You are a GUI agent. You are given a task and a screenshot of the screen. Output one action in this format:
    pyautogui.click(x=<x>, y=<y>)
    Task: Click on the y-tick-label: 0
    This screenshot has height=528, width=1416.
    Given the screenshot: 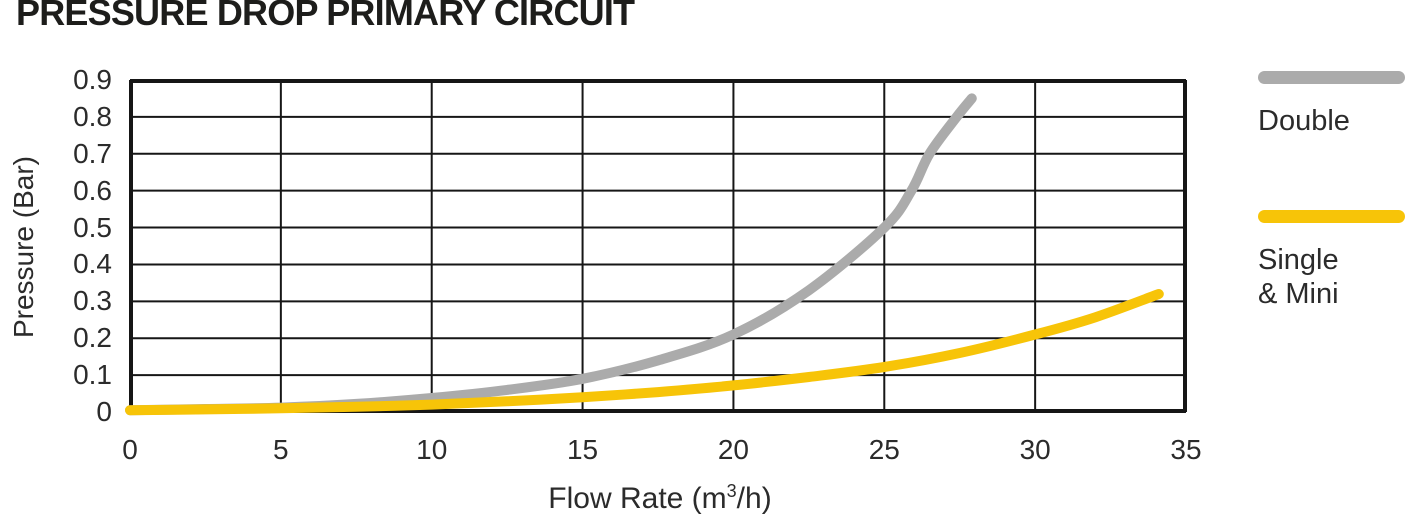 What is the action you would take?
    pyautogui.click(x=104, y=411)
    